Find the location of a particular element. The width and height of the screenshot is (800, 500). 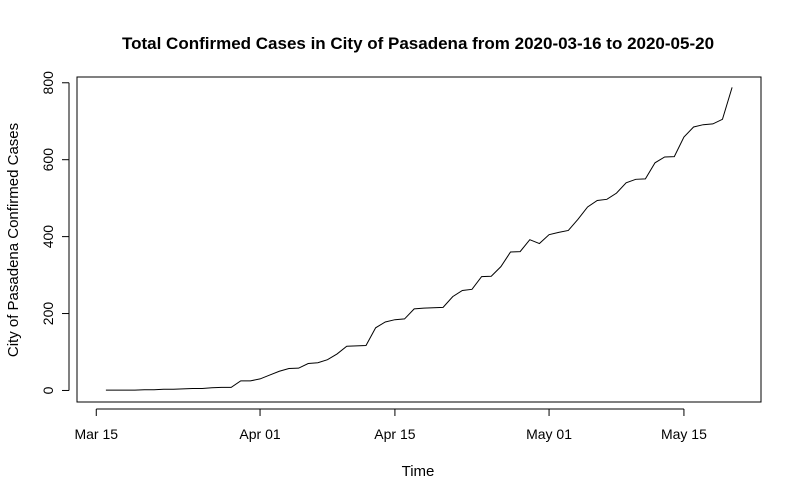

y-tick-label: 200 is located at coordinates (48, 314).